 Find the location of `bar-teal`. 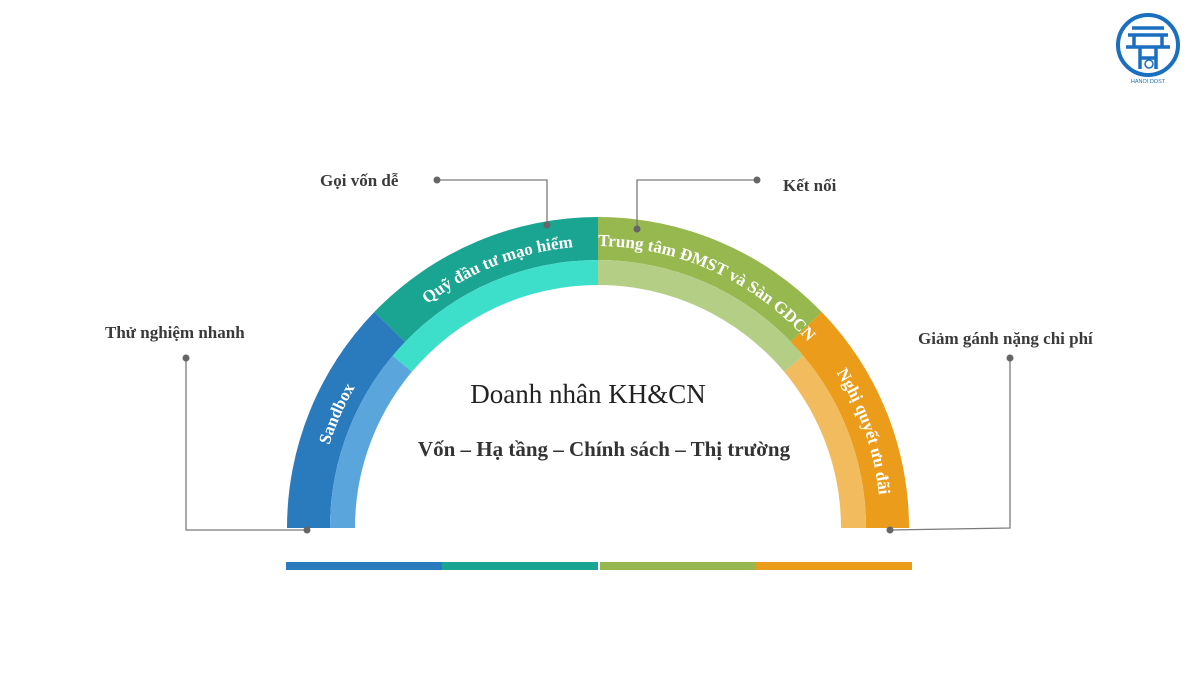

bar-teal is located at coordinates (520, 566).